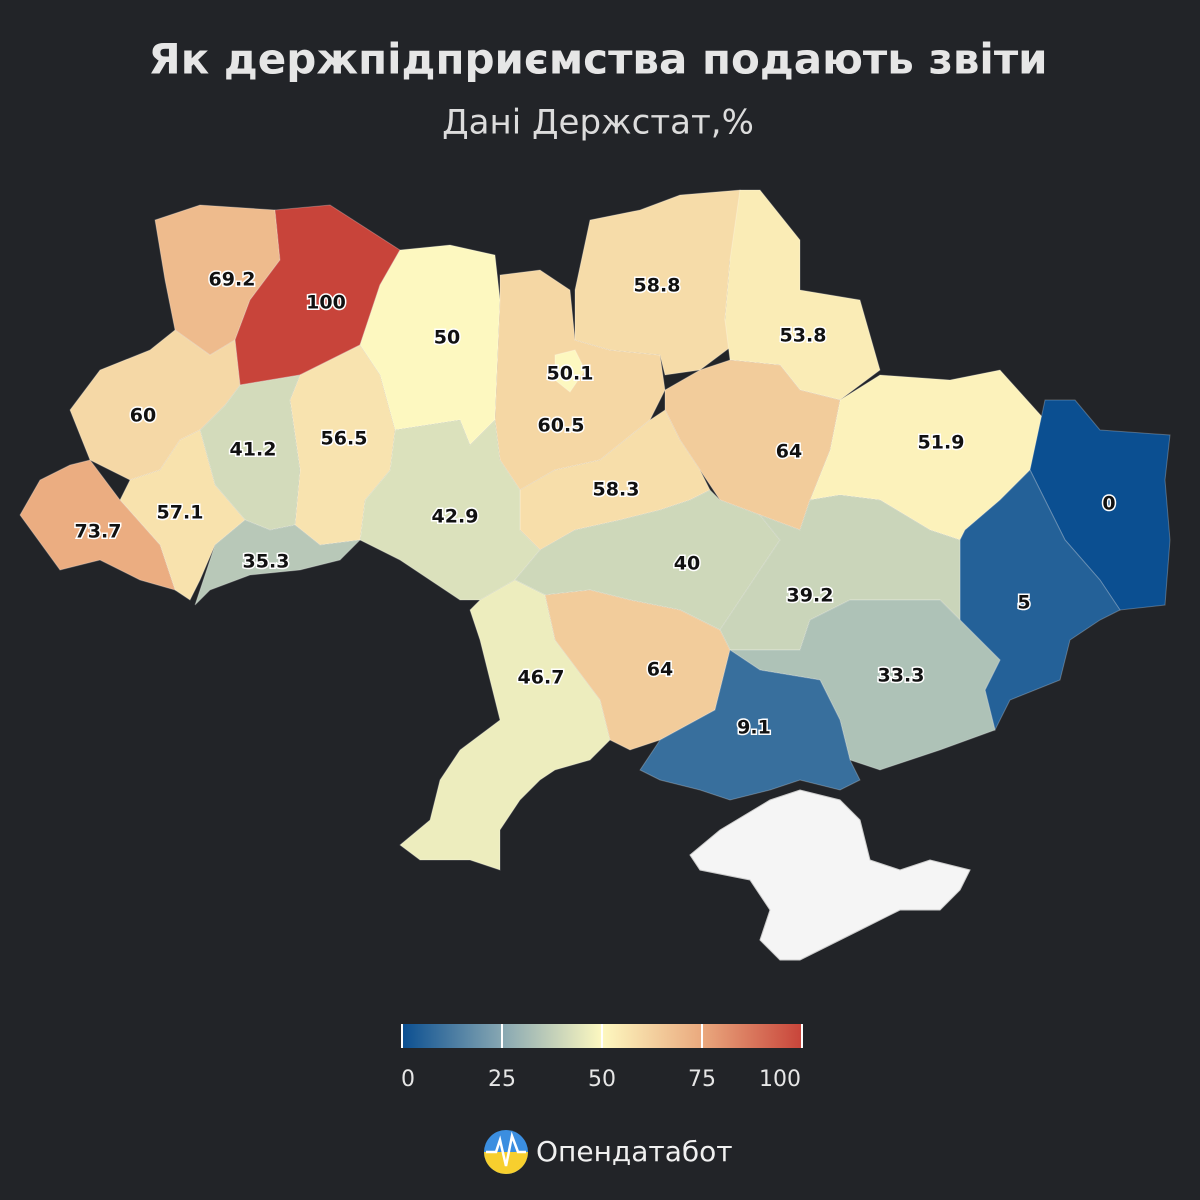 This screenshot has height=1200, width=1200. What do you see at coordinates (1023, 603) in the screenshot?
I see `region-label: 5` at bounding box center [1023, 603].